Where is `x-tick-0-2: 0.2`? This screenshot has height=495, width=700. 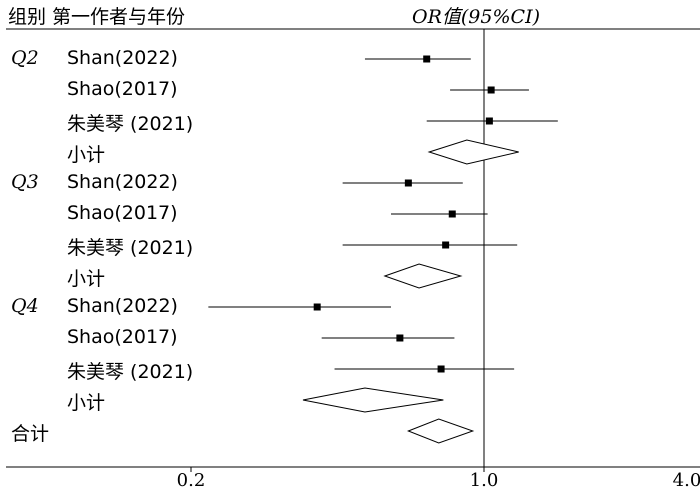
x-tick-0-2: 0.2 is located at coordinates (191, 480).